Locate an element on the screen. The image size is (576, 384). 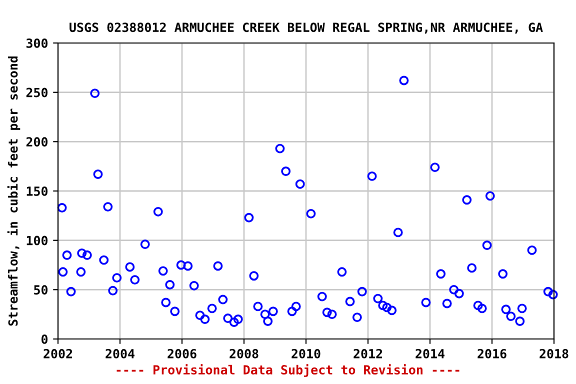
x-tick-label: 2018 is located at coordinates (554, 353).